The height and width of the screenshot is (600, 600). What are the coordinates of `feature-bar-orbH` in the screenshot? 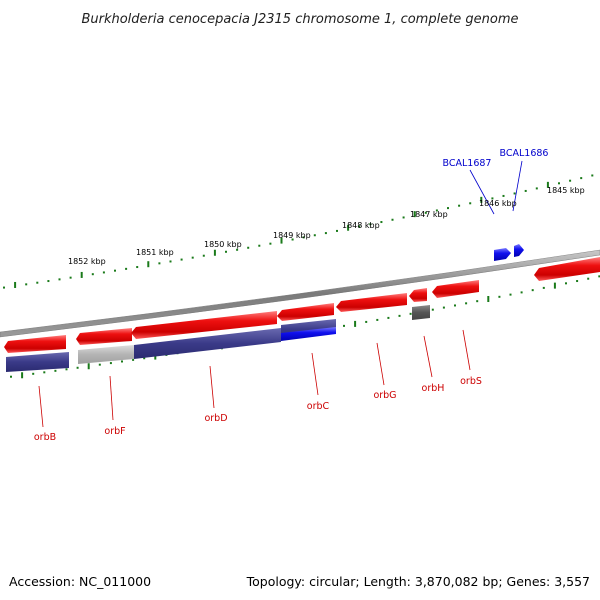 It's located at (421, 312).